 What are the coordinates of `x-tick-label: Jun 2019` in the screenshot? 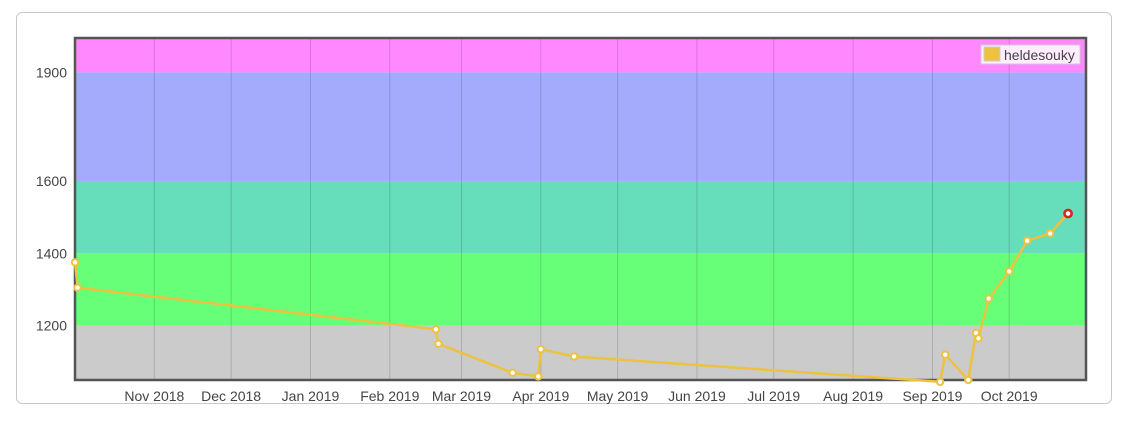 It's located at (697, 396).